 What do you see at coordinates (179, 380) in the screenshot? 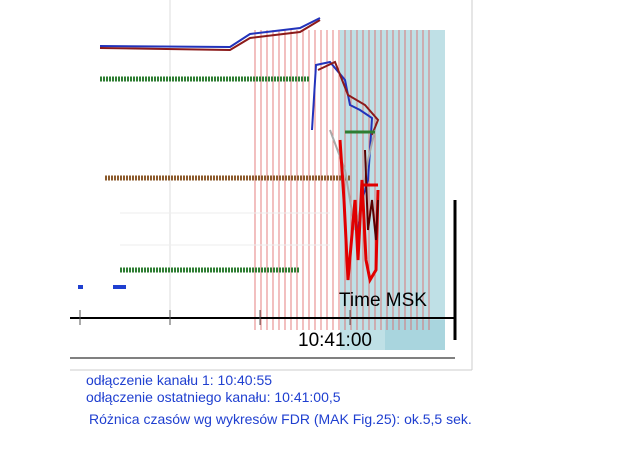
I see `caption: odłączenie kanału 1: 10:40:55` at bounding box center [179, 380].